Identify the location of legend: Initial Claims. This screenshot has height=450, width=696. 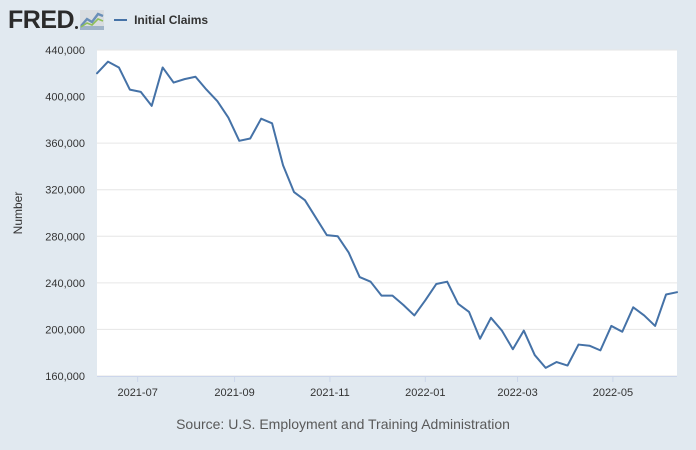
(161, 20).